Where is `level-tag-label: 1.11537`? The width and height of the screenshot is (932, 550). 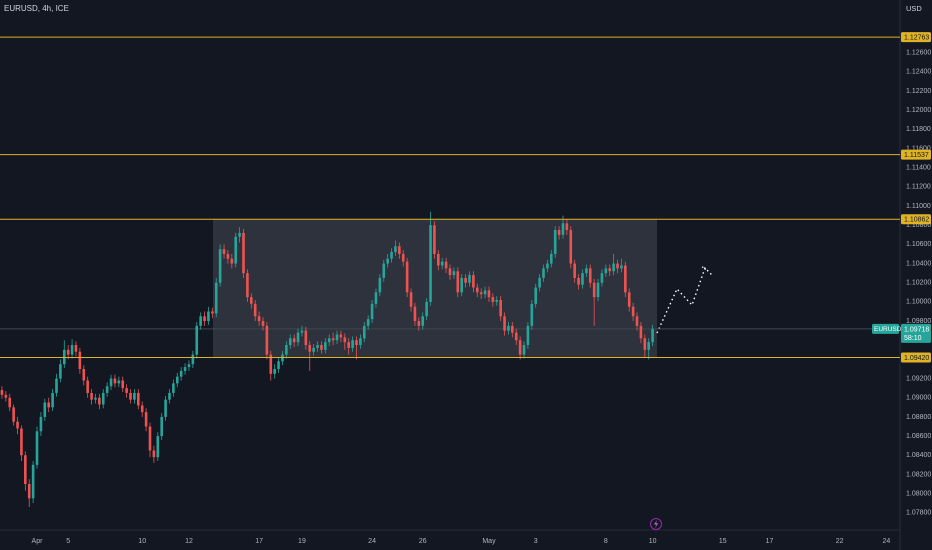 level-tag-label: 1.11537 is located at coordinates (916, 155).